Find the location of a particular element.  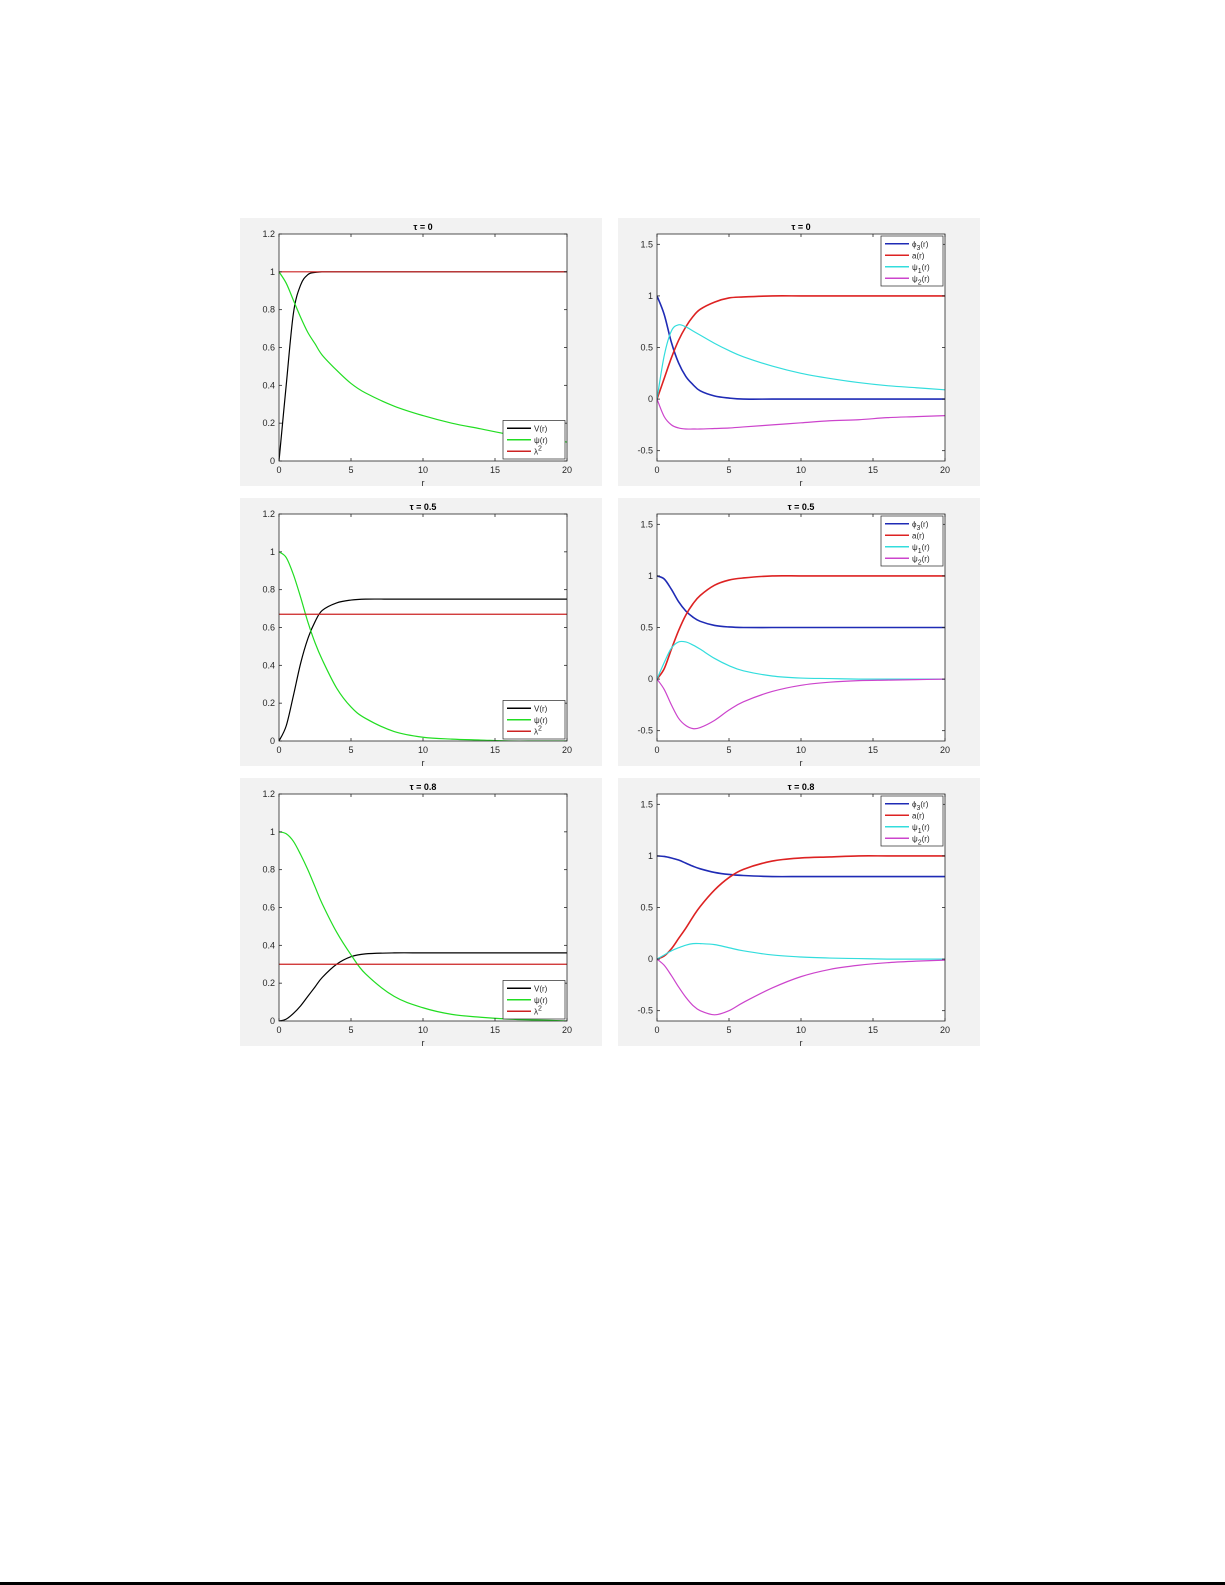

legend: ϕ3(r)a(r) ψ1(r)ψ2(r) is located at coordinates (912, 261).